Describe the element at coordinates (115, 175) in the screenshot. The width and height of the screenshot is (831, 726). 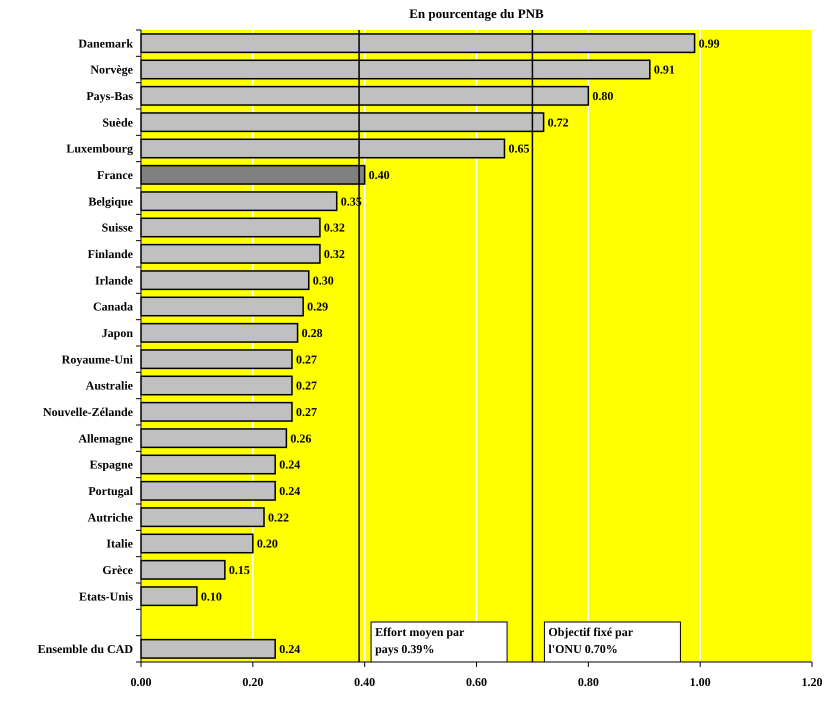
I see `y-tick-label: France` at that location.